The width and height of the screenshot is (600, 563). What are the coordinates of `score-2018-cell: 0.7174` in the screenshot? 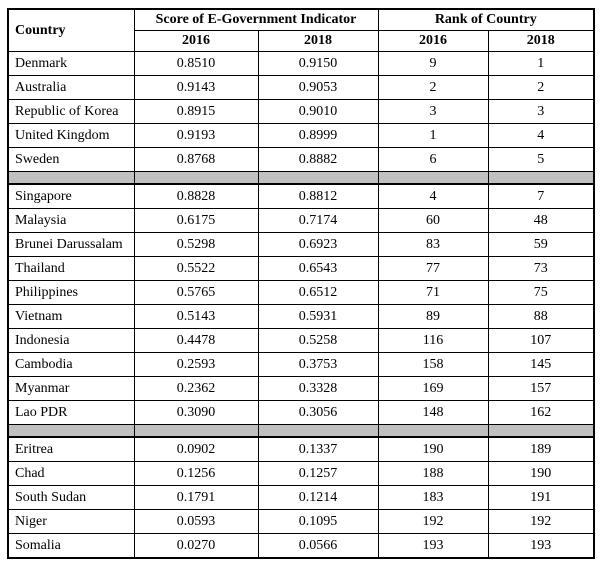 It's located at (318, 220).